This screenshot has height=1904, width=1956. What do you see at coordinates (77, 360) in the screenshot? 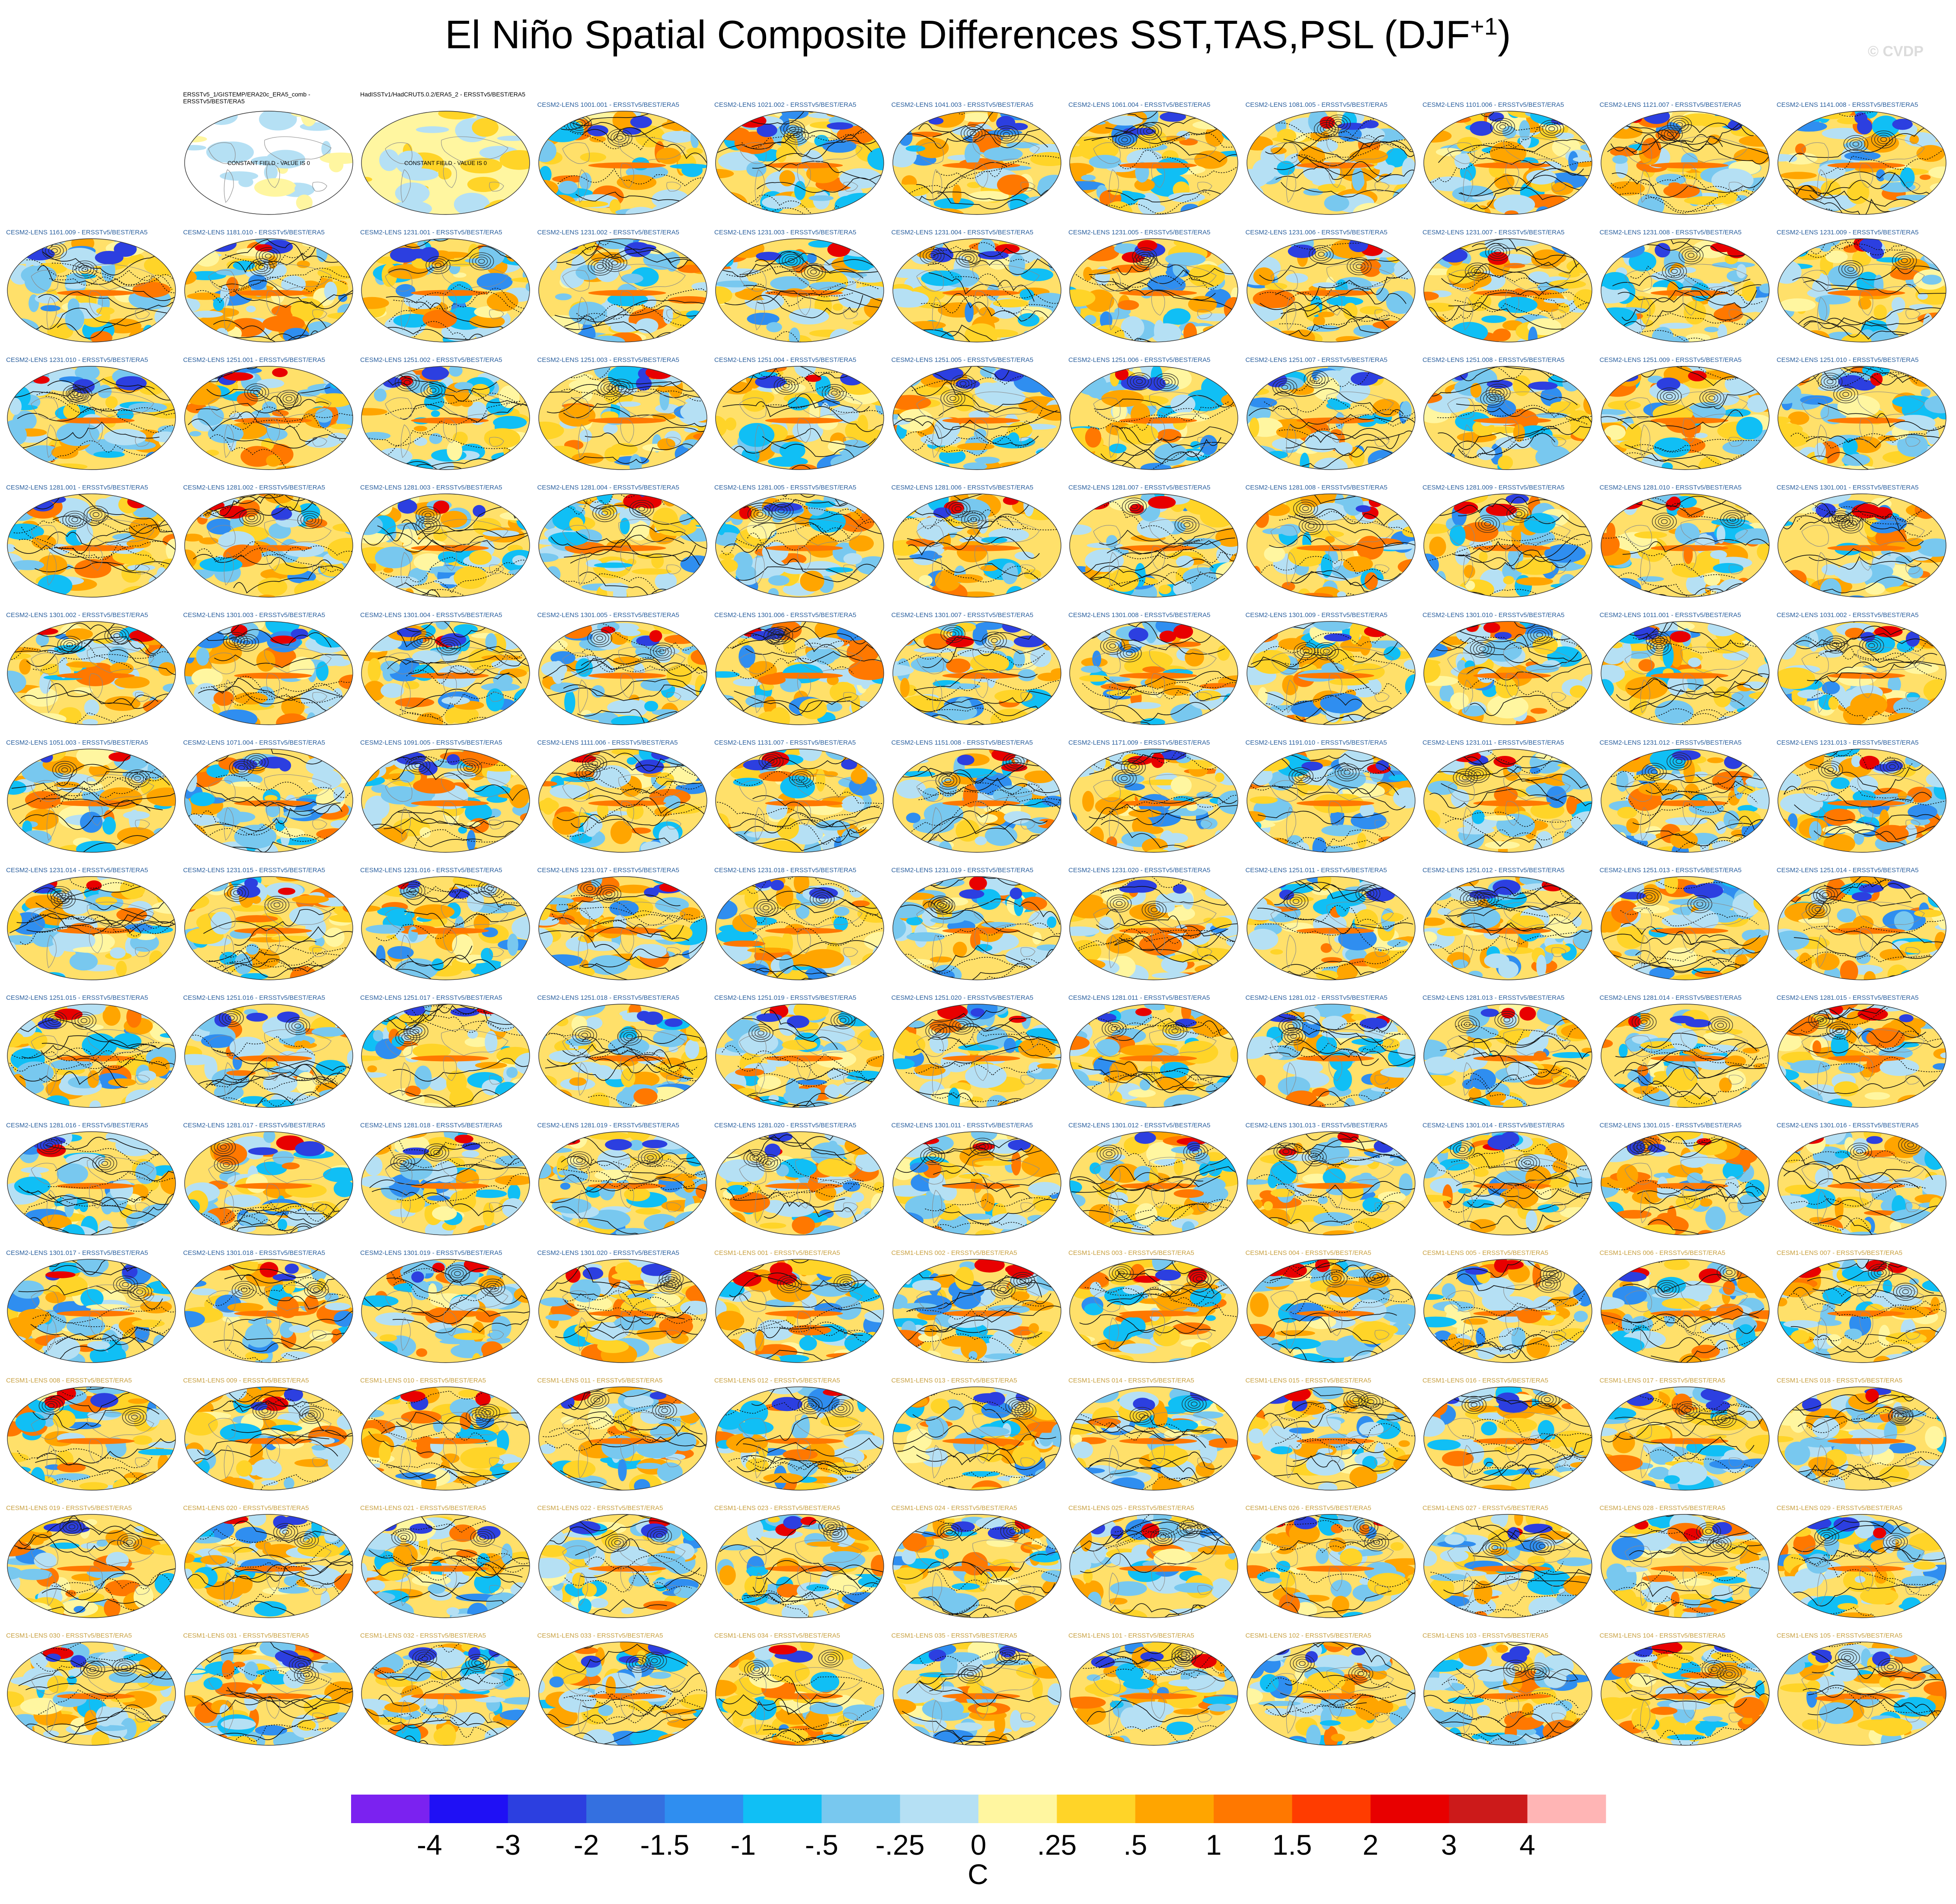
I see `panel-title: CESM2-LENS 1231.010 - ERSSTv5/BEST/ERA5` at bounding box center [77, 360].